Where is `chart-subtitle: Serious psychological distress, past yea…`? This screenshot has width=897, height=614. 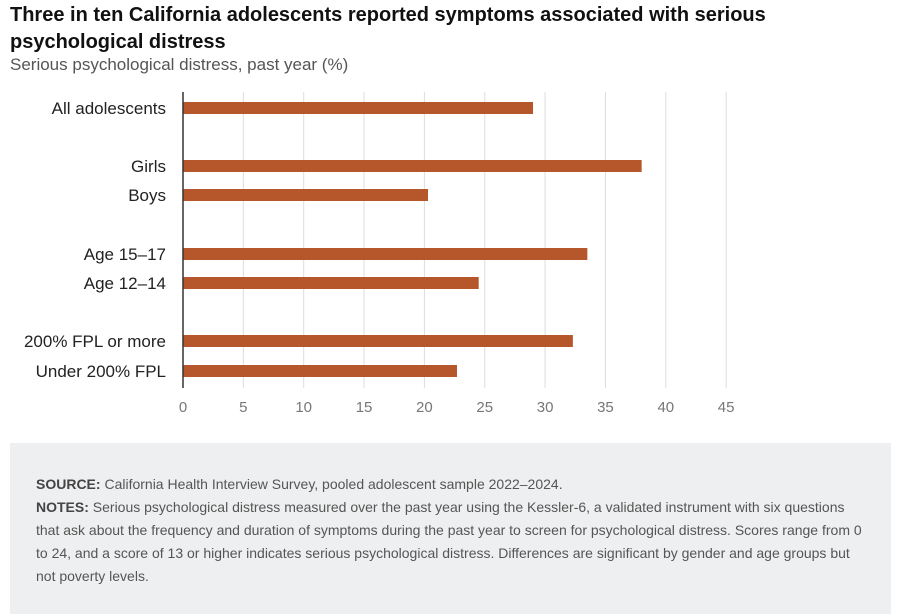 chart-subtitle: Serious psychological distress, past yea… is located at coordinates (179, 64).